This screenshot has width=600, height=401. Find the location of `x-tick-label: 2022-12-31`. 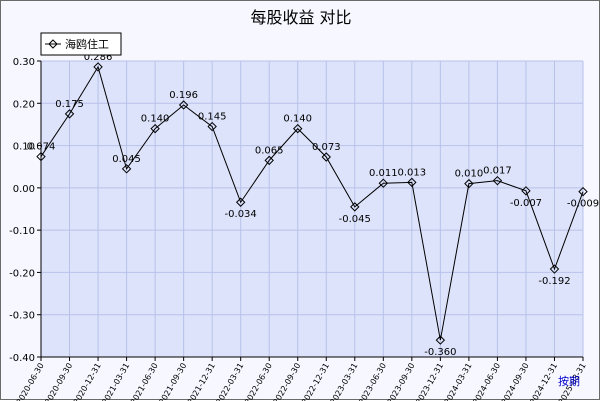

x-tick-label: 2022-12-31 is located at coordinates (315, 381).